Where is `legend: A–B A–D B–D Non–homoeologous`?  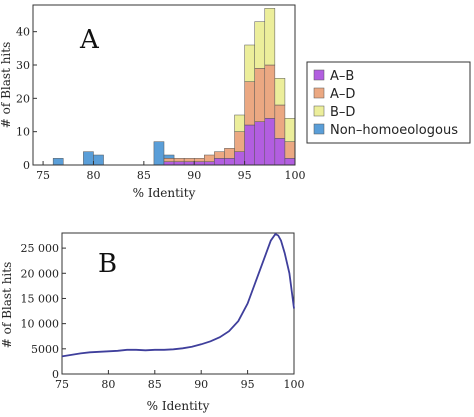
legend: A–B A–D B–D Non–homoeologous is located at coordinates (388, 102).